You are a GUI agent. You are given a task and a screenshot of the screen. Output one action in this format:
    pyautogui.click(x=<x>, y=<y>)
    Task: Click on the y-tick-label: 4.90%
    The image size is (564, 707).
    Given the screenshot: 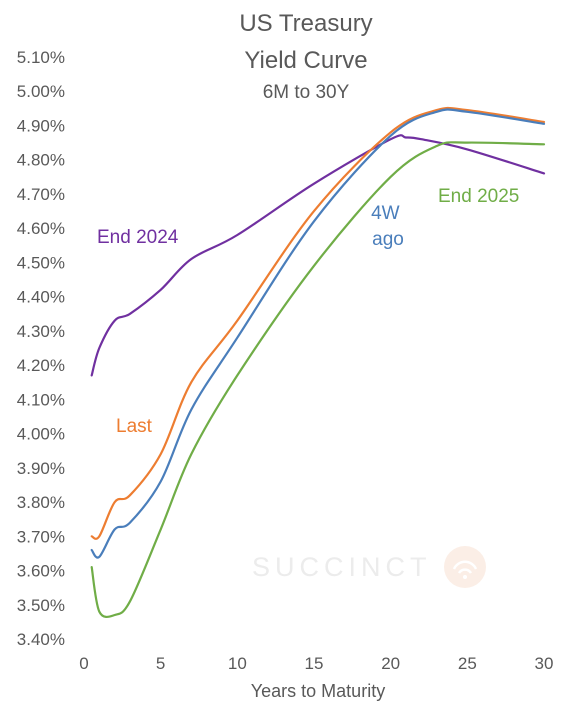 What is the action you would take?
    pyautogui.click(x=41, y=125)
    